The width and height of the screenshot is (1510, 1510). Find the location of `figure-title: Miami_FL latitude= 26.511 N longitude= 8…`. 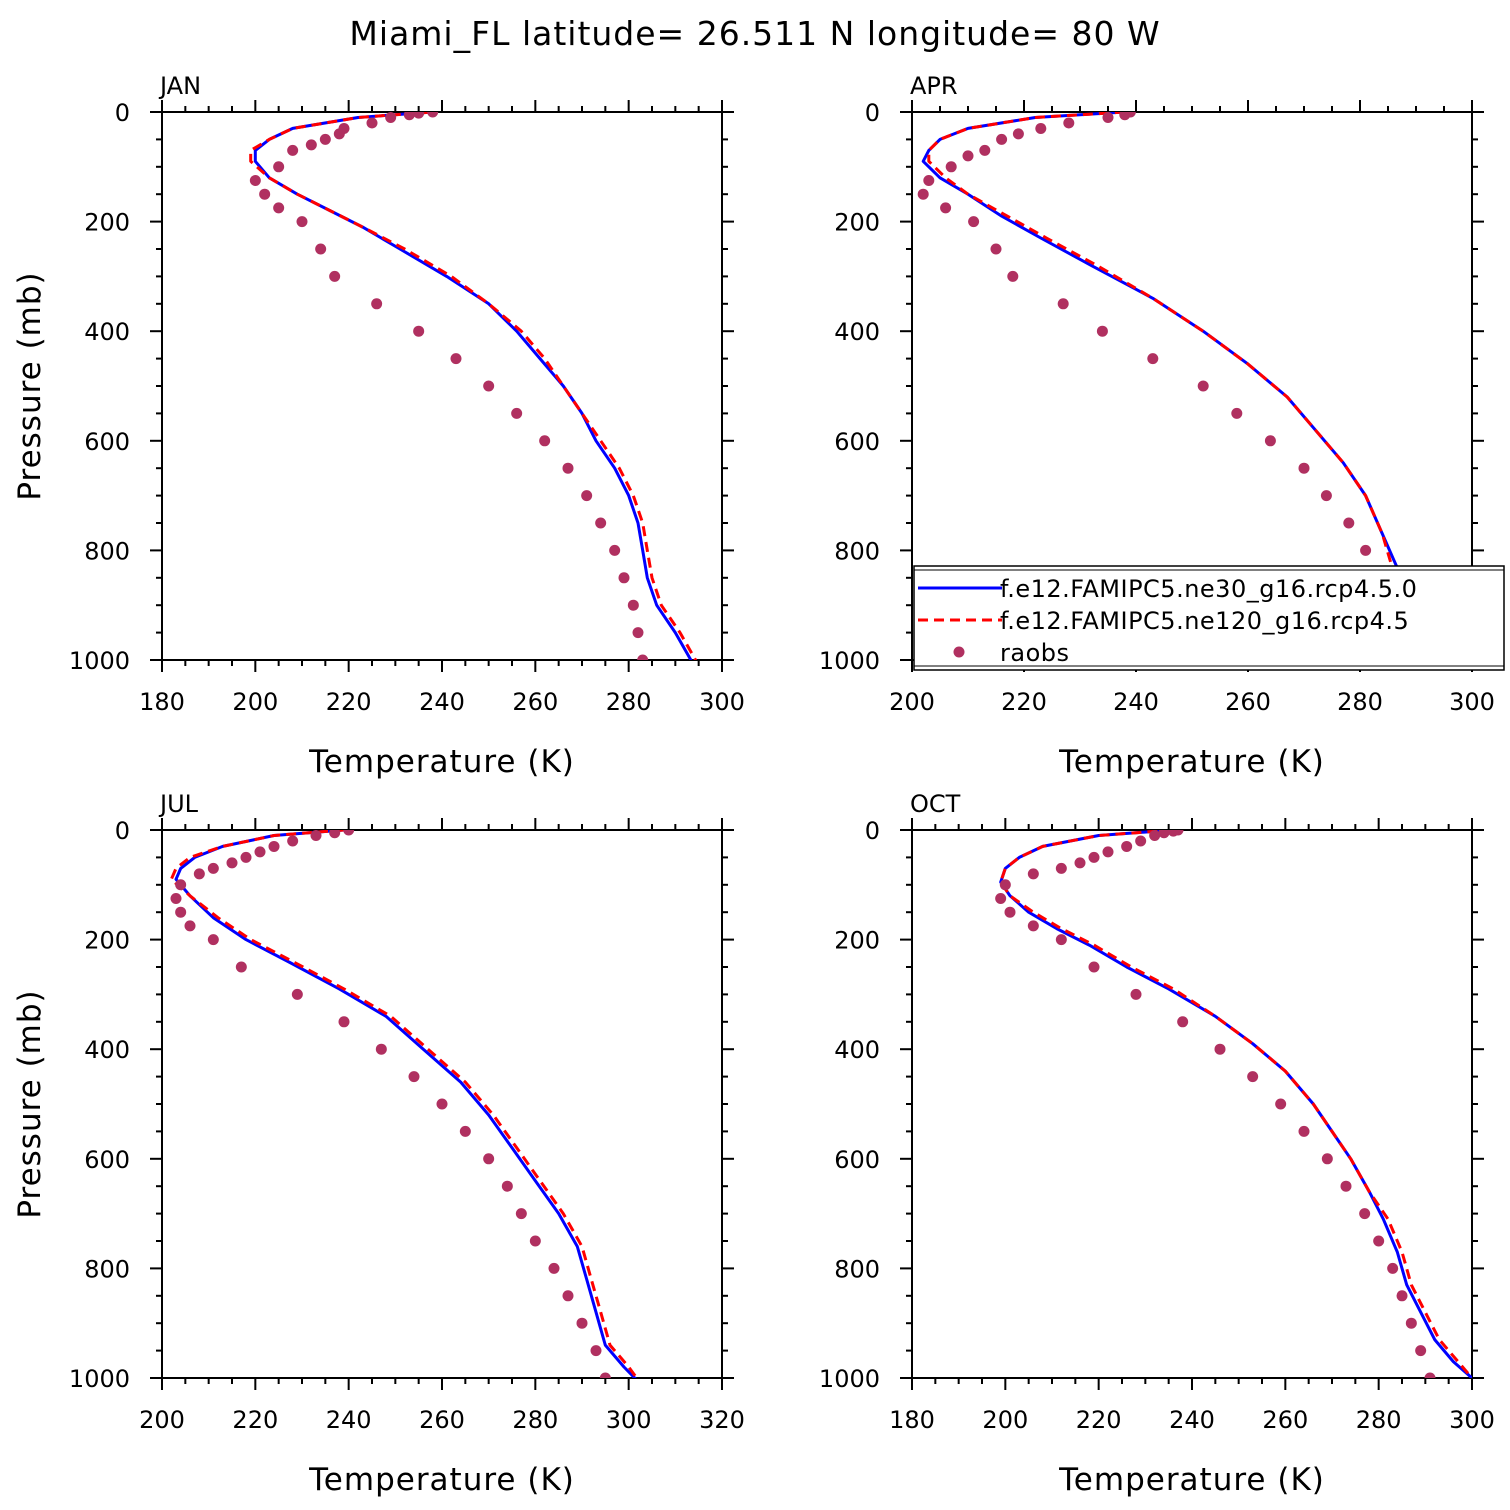

figure-title: Miami_FL latitude= 26.511 N longitude= 8… is located at coordinates (755, 33).